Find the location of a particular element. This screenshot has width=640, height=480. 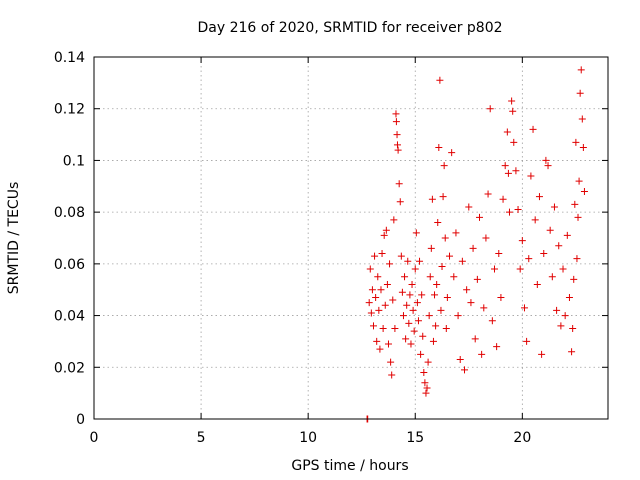

x-axis-label: GPS time / hours is located at coordinates (349, 466).